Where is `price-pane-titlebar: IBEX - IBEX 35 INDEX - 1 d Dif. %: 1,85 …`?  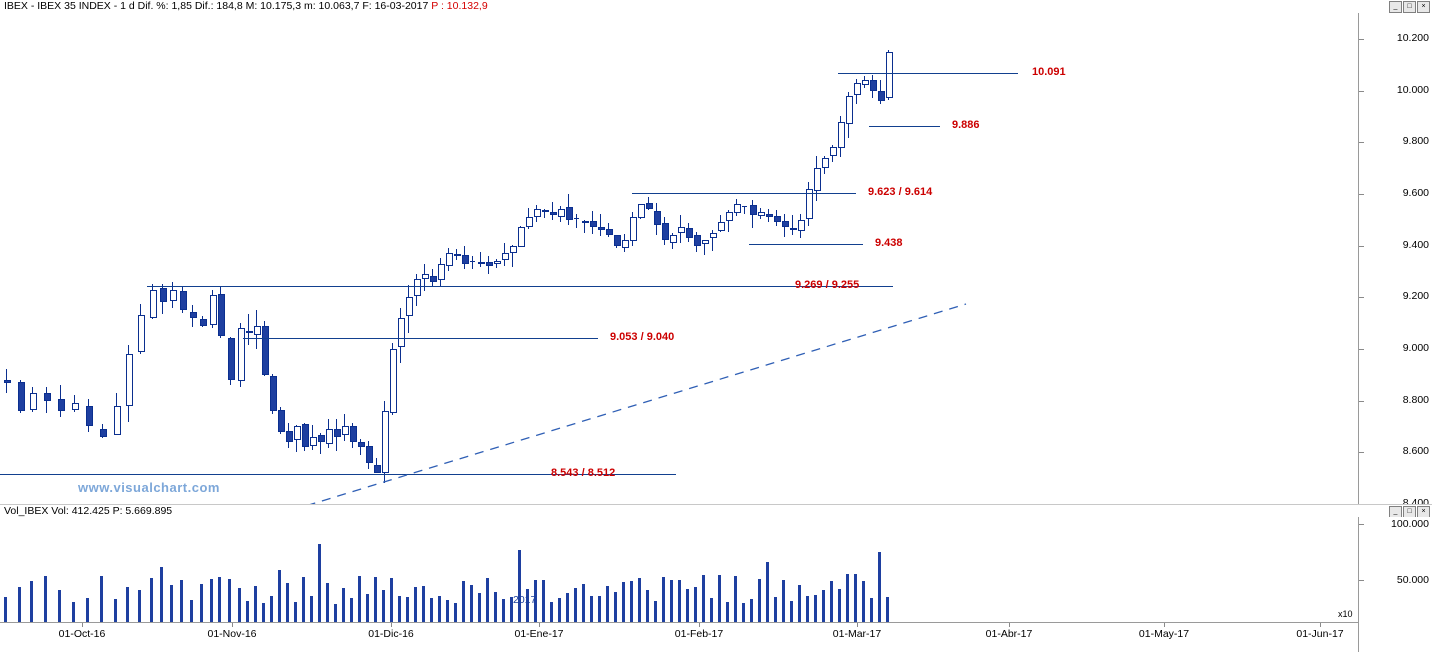
price-pane-titlebar: IBEX - IBEX 35 INDEX - 1 d Dif. %: 1,85 … is located at coordinates (716, 7).